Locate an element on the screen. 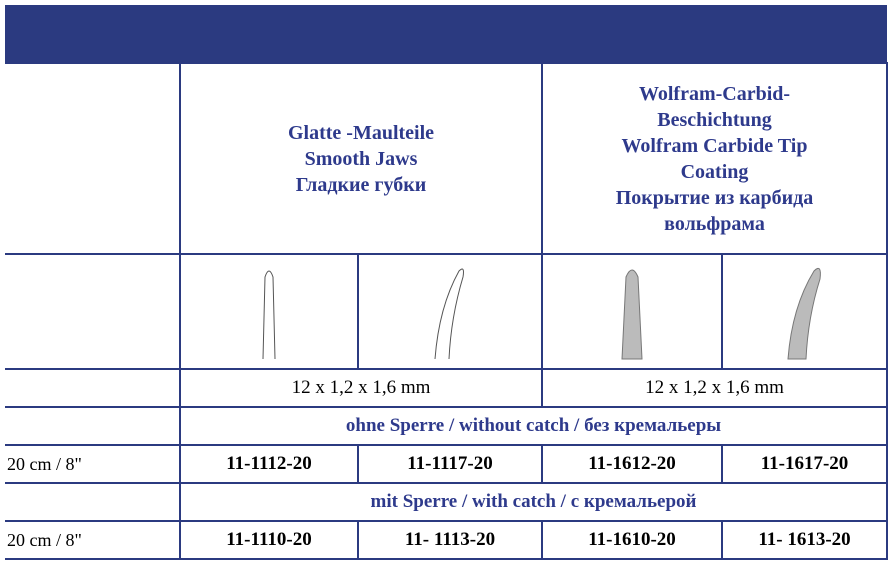 The image size is (890, 571). curved-jaw is located at coordinates (449, 313).